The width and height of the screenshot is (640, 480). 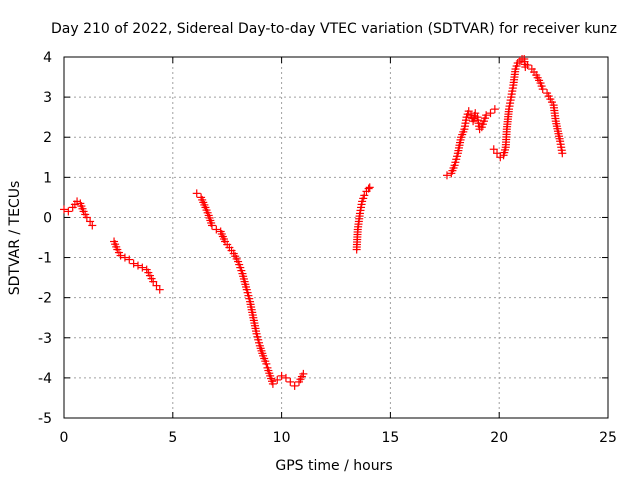 I want to click on y-tick-label: -5, so click(x=45, y=419).